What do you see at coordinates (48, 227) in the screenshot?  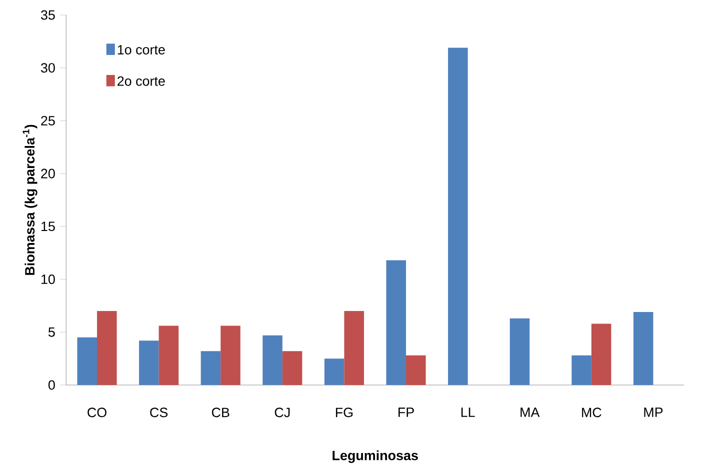 I see `y-tick-label: 15` at bounding box center [48, 227].